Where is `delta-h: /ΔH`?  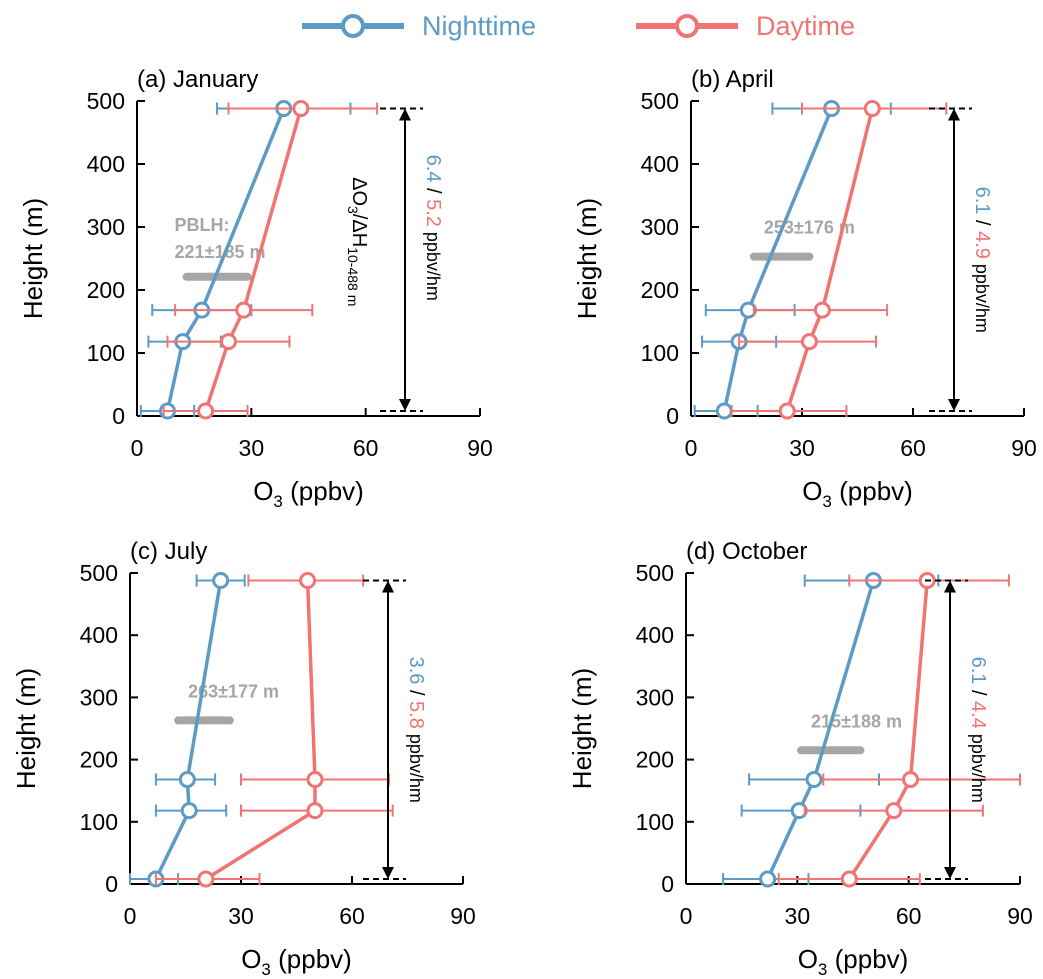
delta-h: /ΔH is located at coordinates (359, 230).